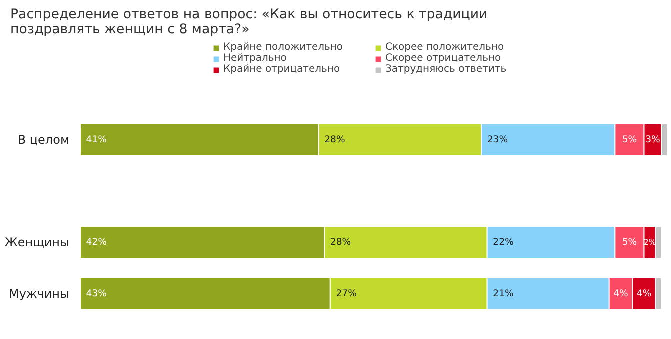  Describe the element at coordinates (37, 243) in the screenshot. I see `y-tick-label: Женщины` at that location.